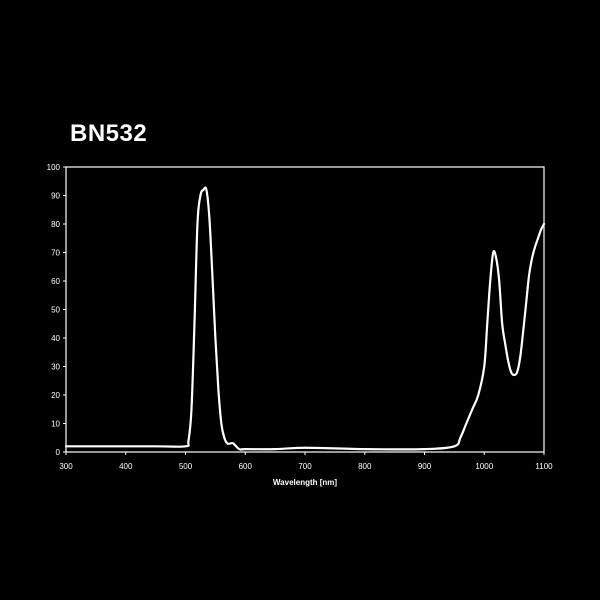 The image size is (600, 600). I want to click on y-tick-label: 40, so click(55, 338).